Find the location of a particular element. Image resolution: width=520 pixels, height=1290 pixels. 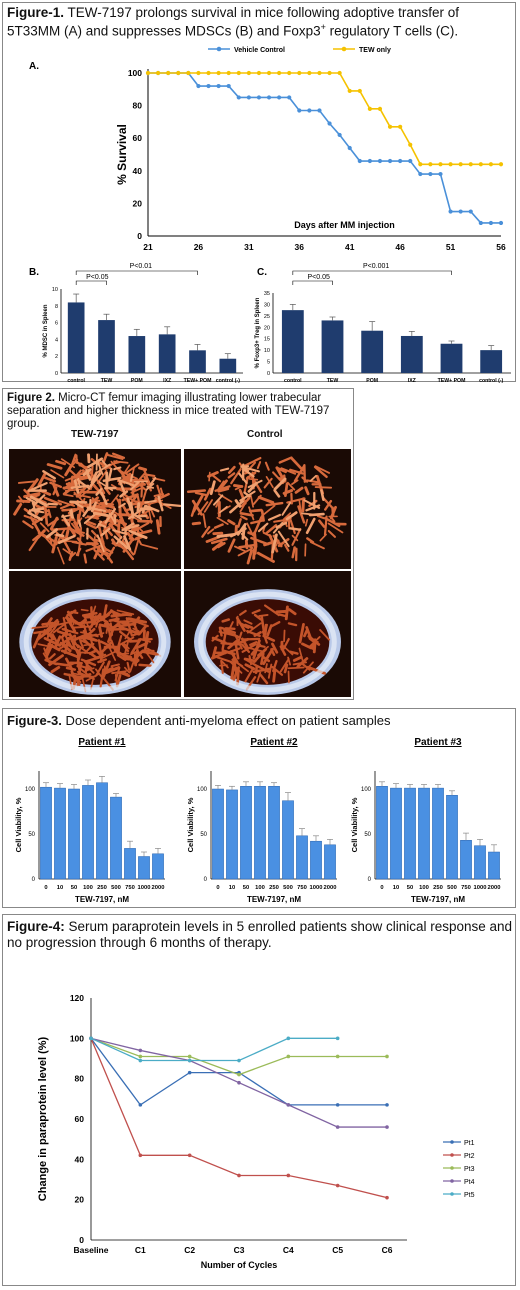

y-tick-label: 100 is located at coordinates (30, 790).